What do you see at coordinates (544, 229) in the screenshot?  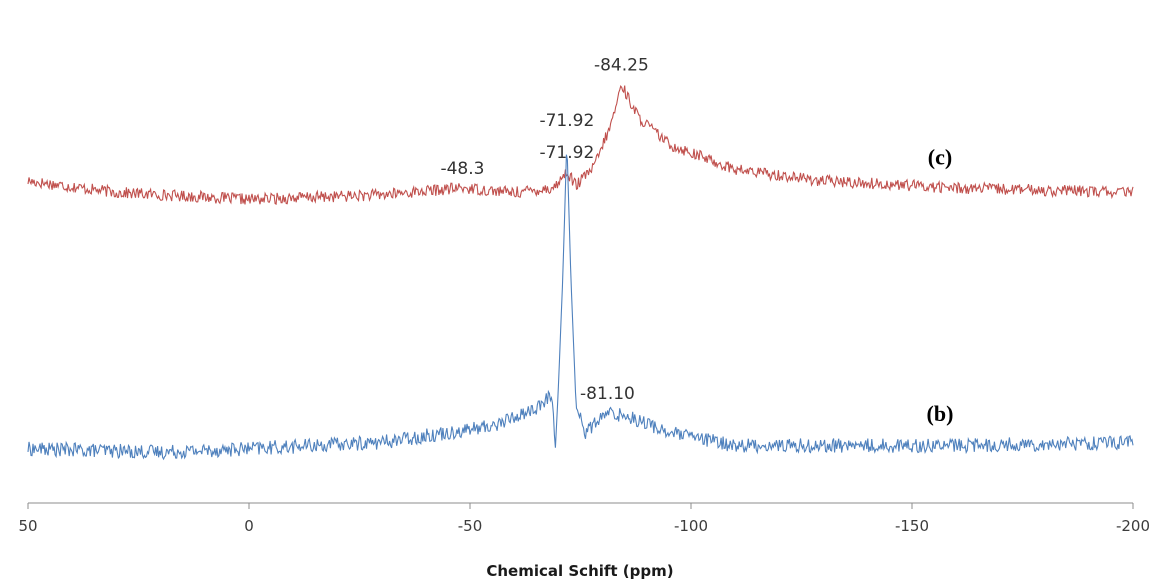 I see `peak-label-layer: -48.3 -71.92 -84.25 -71.92 -81.10` at bounding box center [544, 229].